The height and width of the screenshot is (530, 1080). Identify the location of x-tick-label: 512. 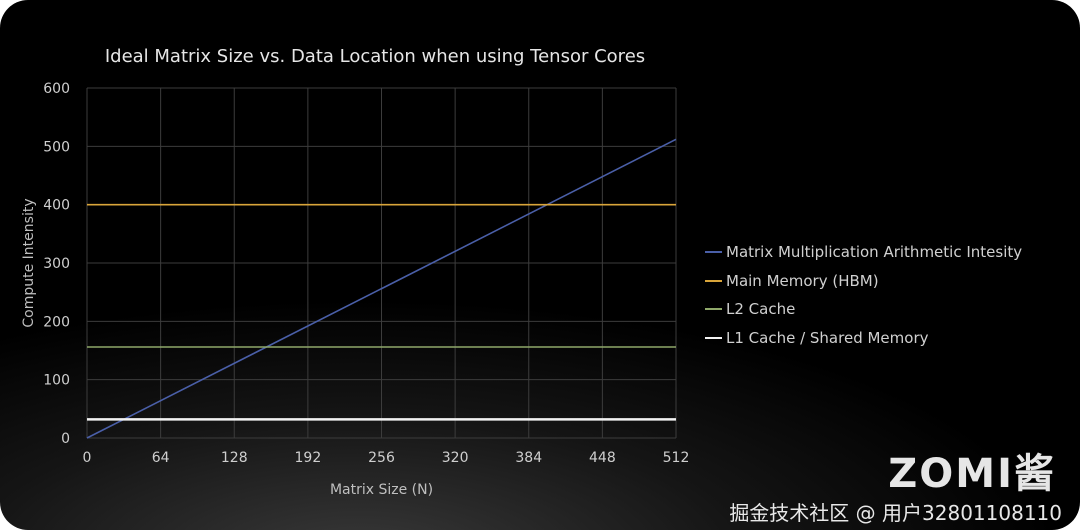
(676, 458).